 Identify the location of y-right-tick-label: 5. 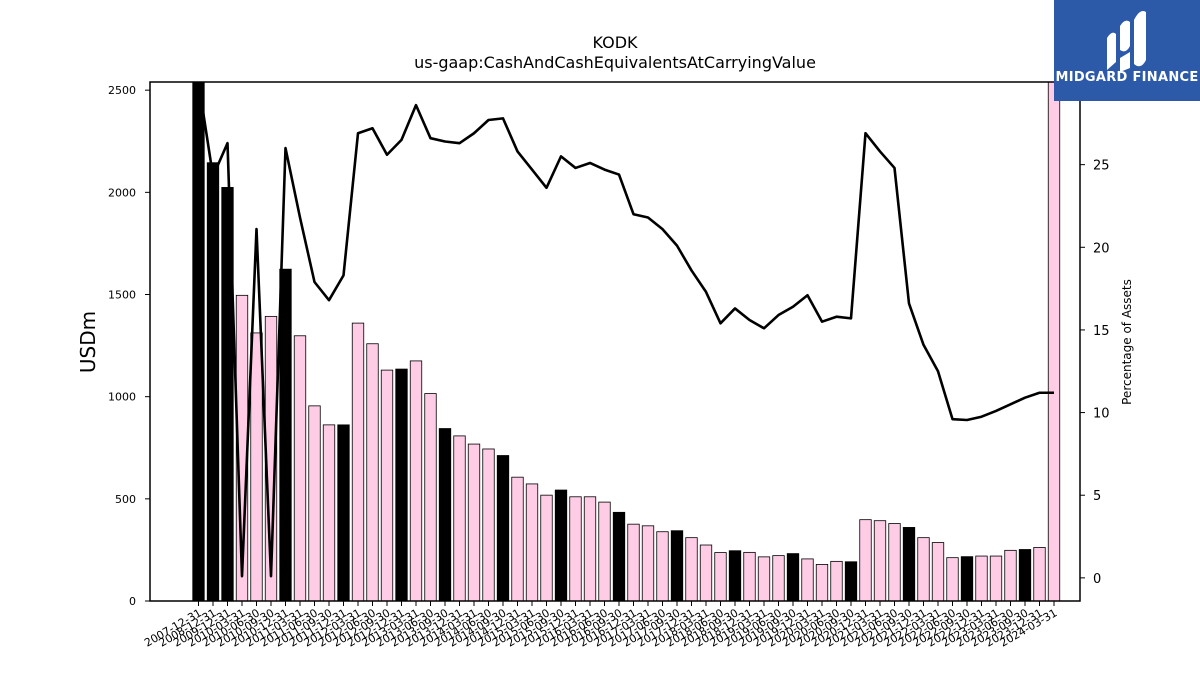
(1097, 496).